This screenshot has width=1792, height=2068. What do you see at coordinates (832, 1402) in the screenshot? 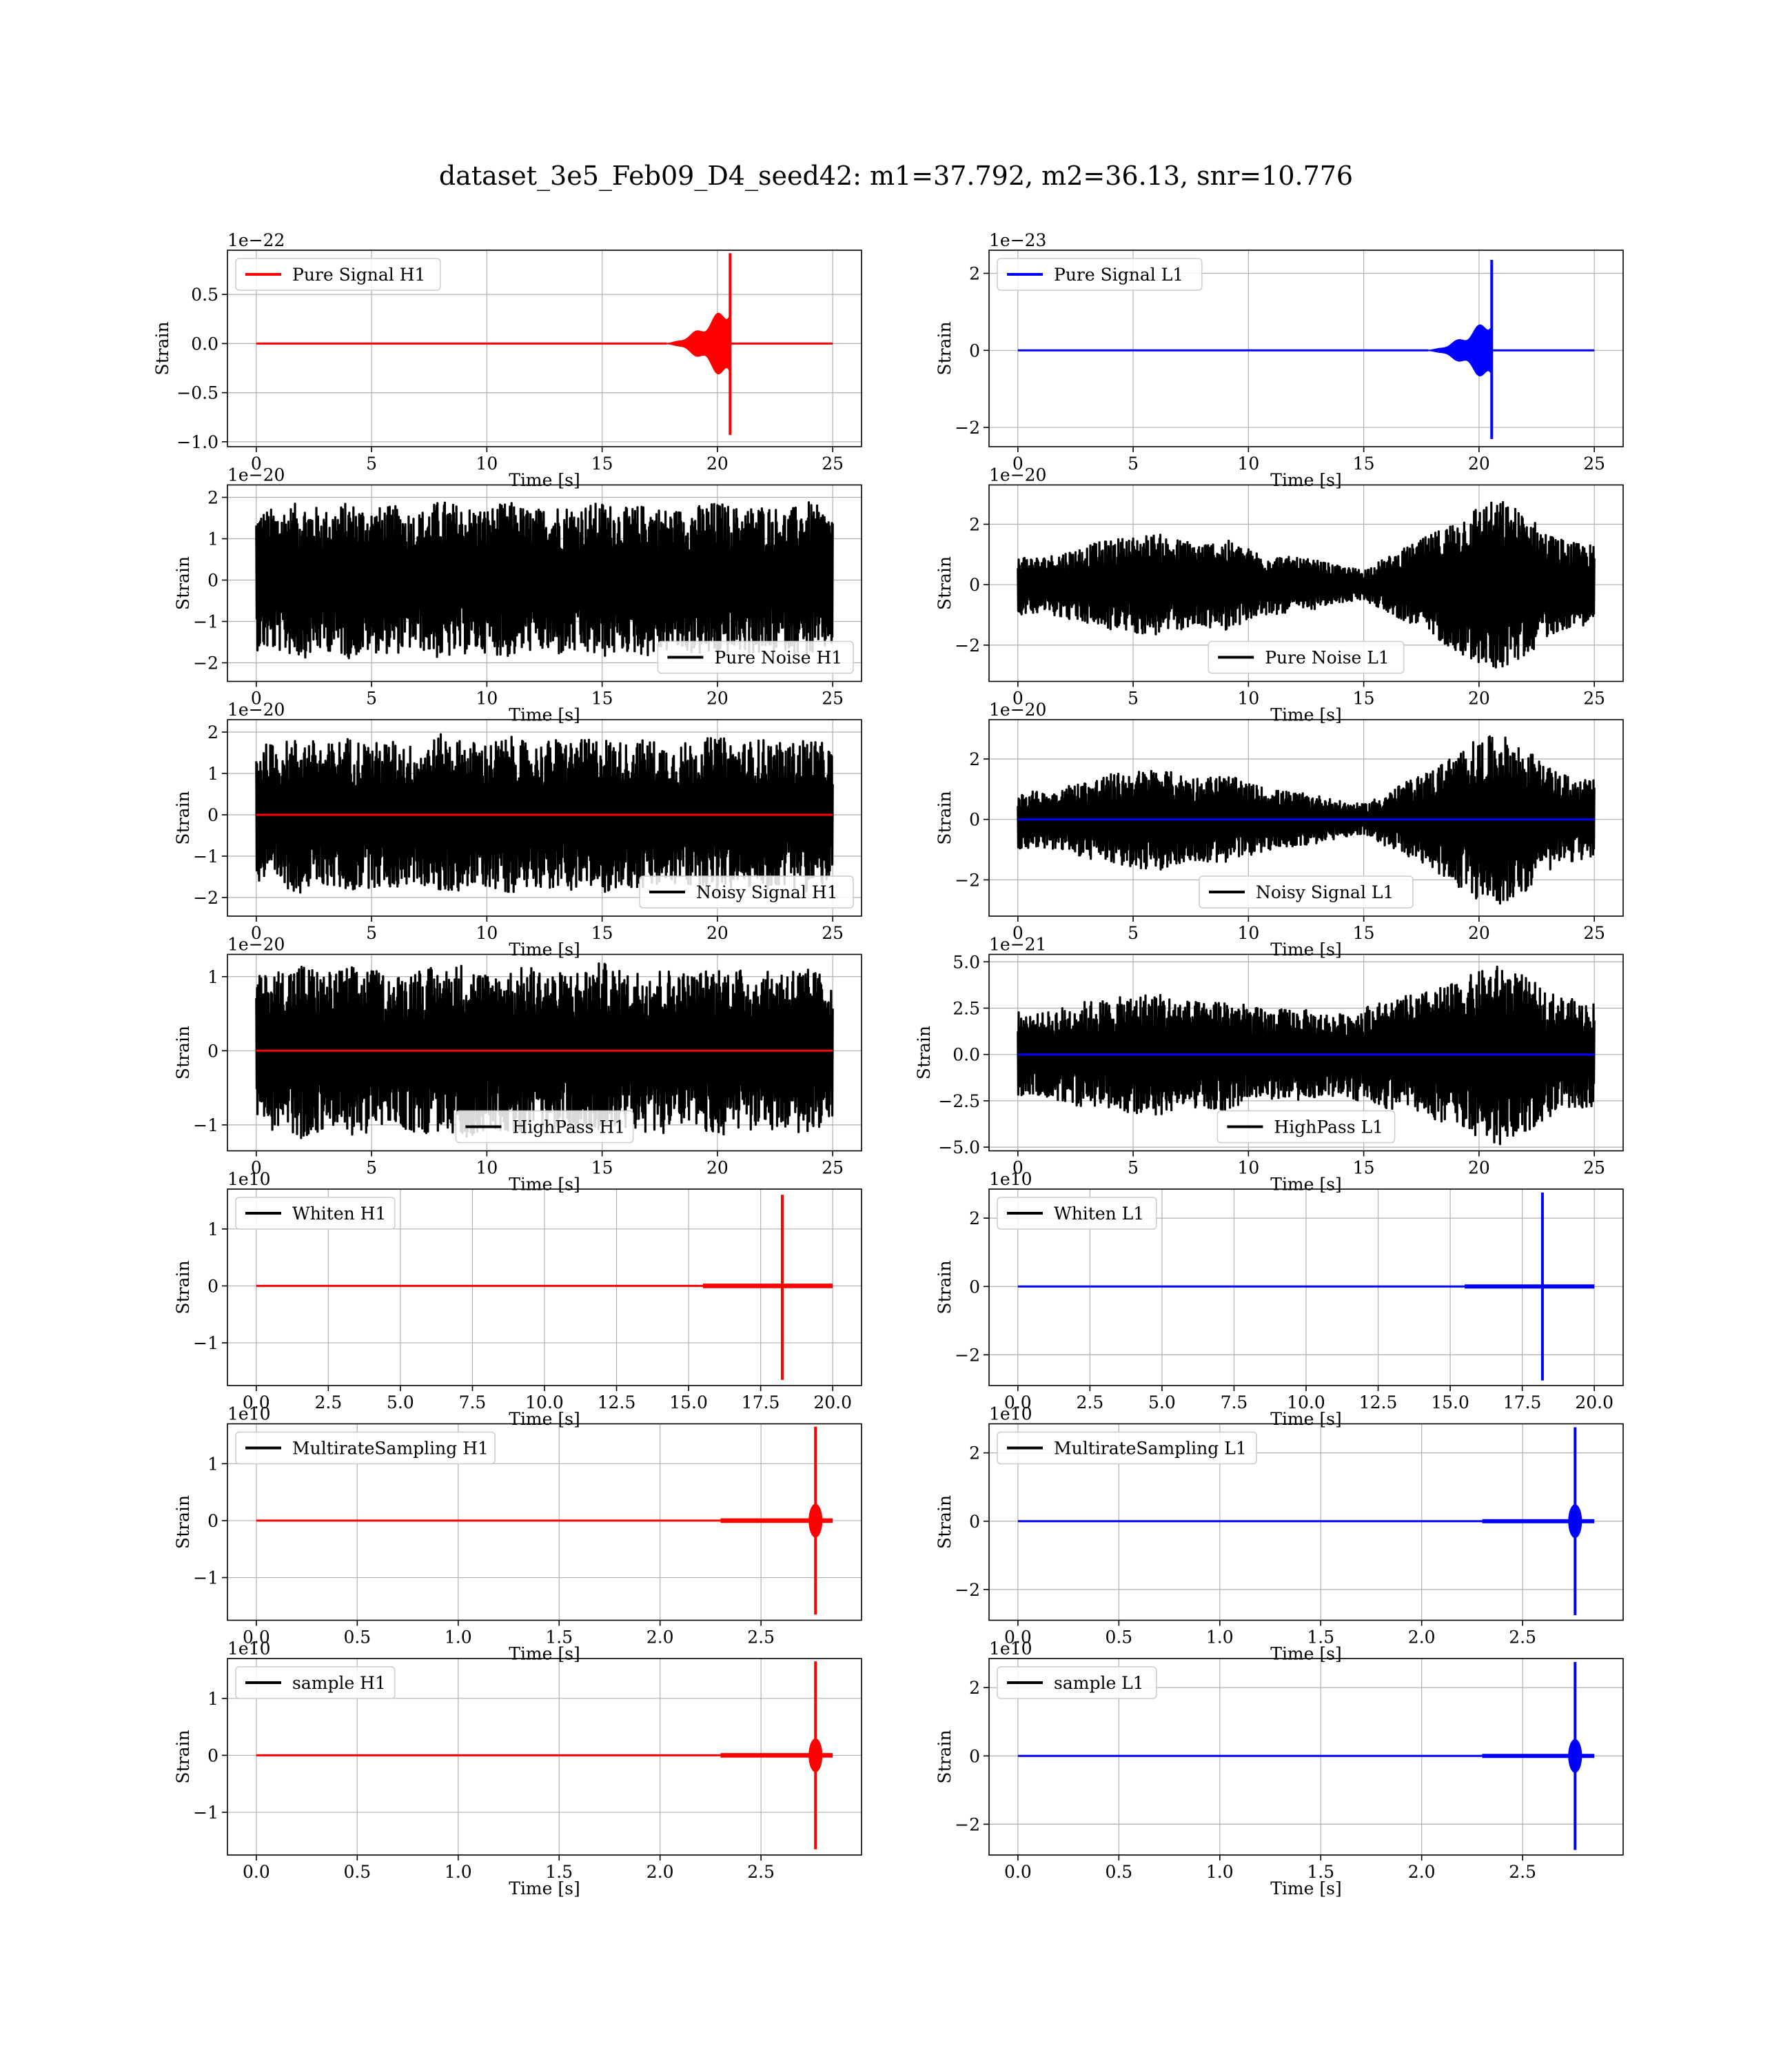
I see `x-tick-label: 20.0` at bounding box center [832, 1402].